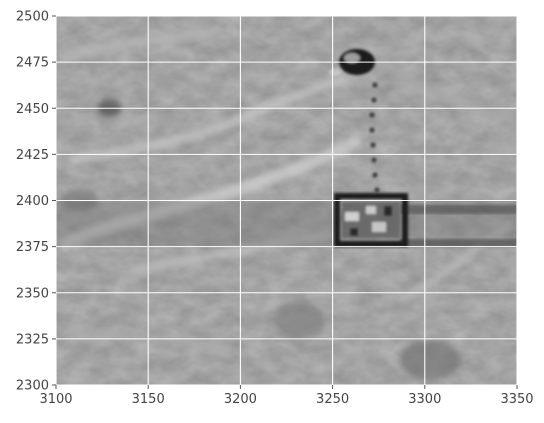 The image size is (544, 423). I want to click on dark-rectangle-structure, so click(371, 220).